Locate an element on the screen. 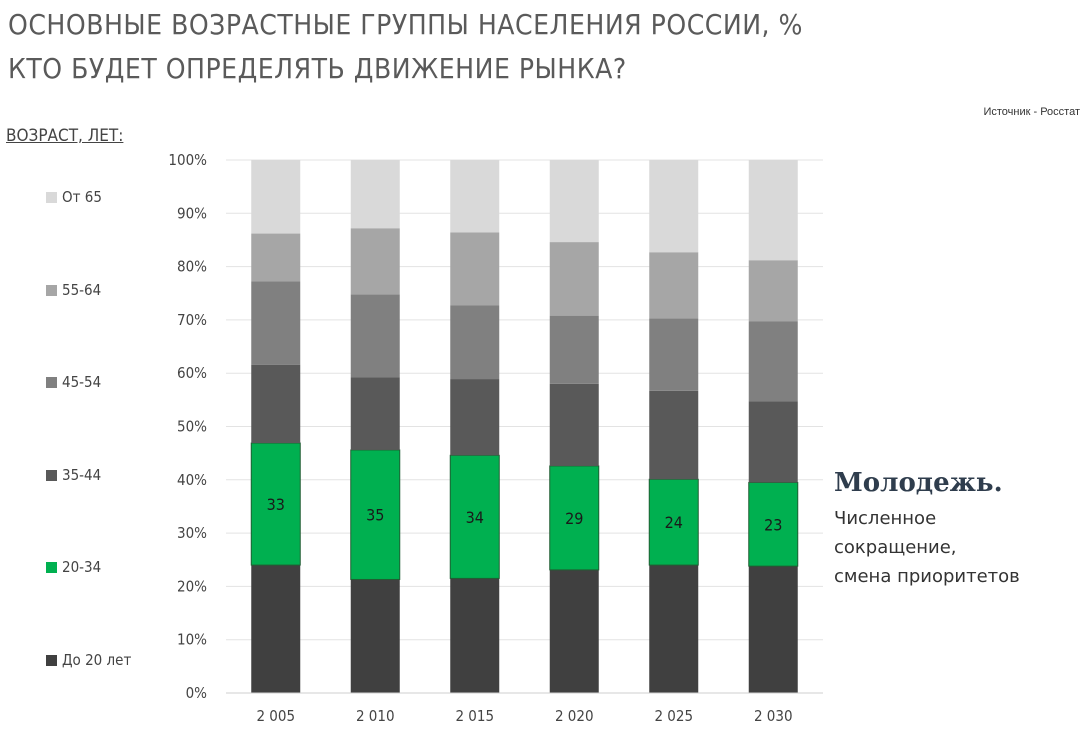 This screenshot has width=1084, height=730. data-label: 23 is located at coordinates (773, 524).